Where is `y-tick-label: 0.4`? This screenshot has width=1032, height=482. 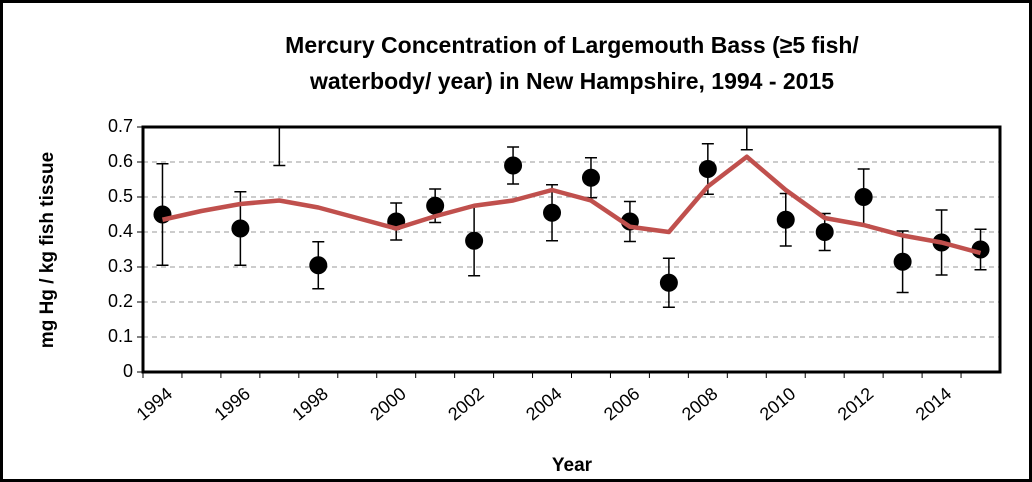
y-tick-label: 0.4 is located at coordinates (120, 231).